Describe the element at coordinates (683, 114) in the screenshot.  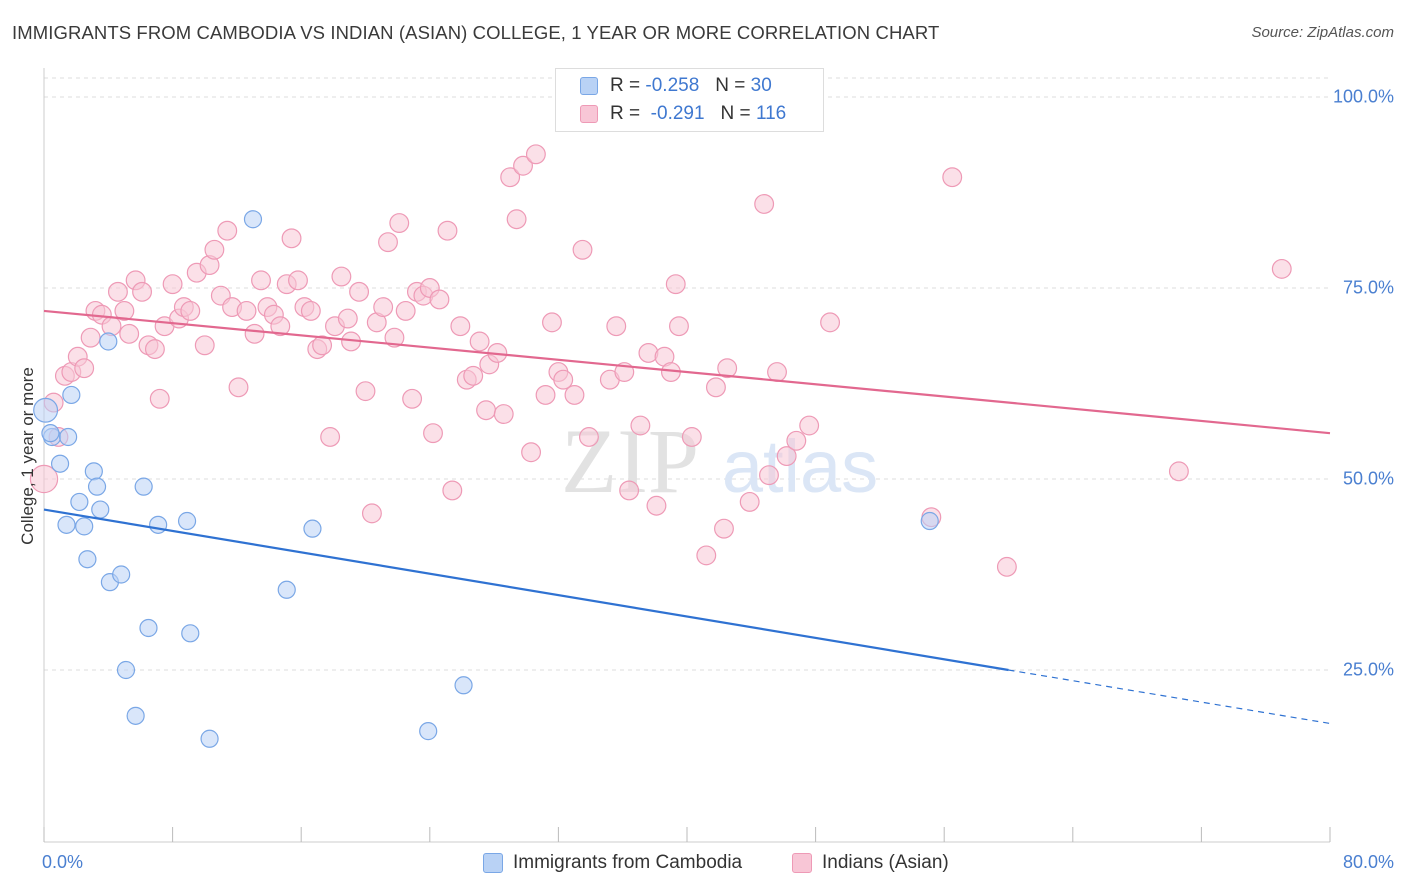
I see `legend-row-indian: R = -0.291 N = 116` at that location.